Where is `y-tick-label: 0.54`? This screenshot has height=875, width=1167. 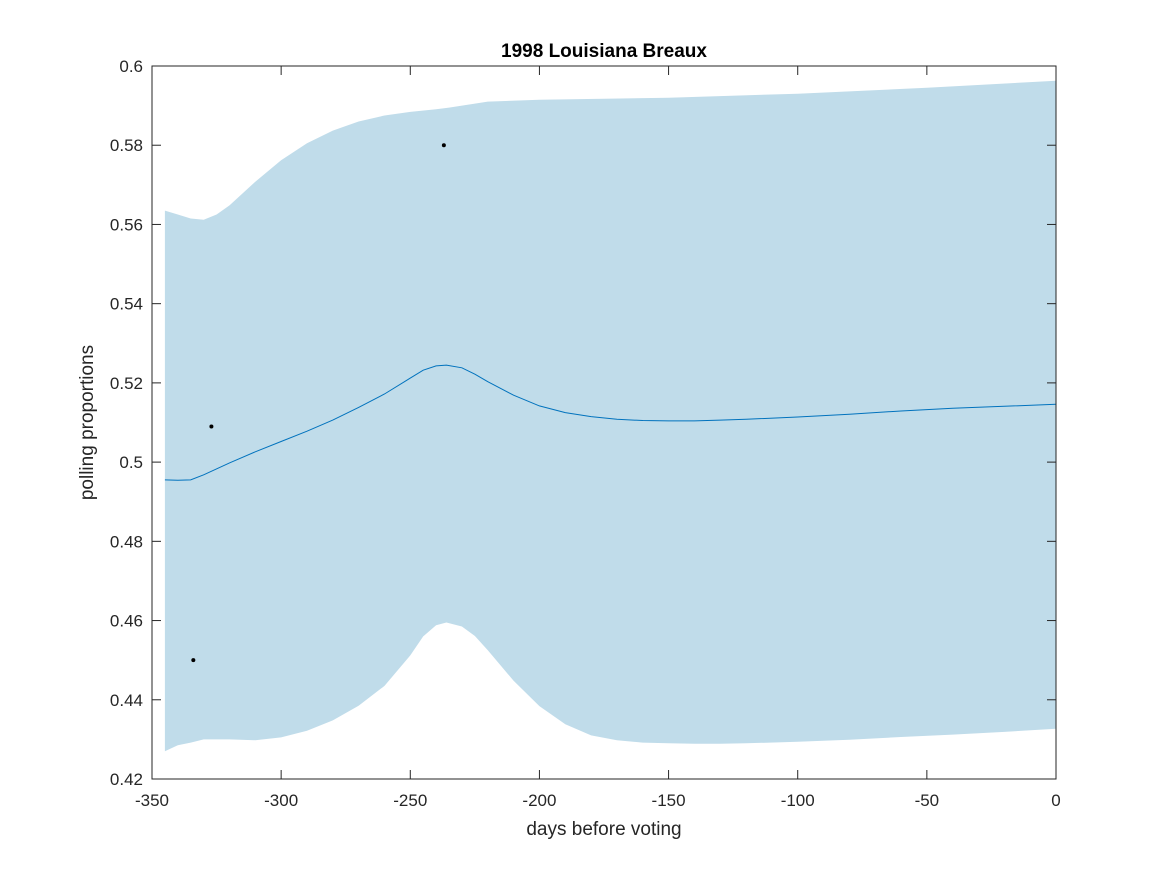 y-tick-label: 0.54 is located at coordinates (126, 304).